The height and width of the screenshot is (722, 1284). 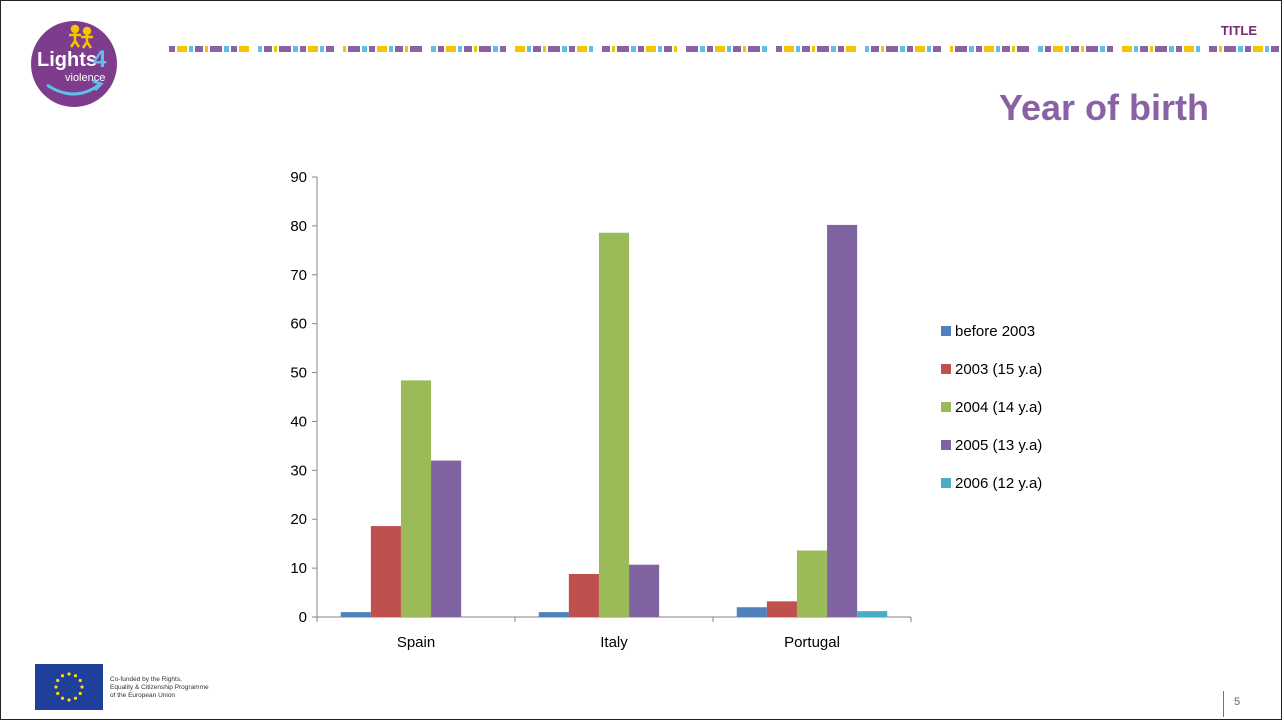 I want to click on funding-line: Equality & Citizenship Programme, so click(x=159, y=687).